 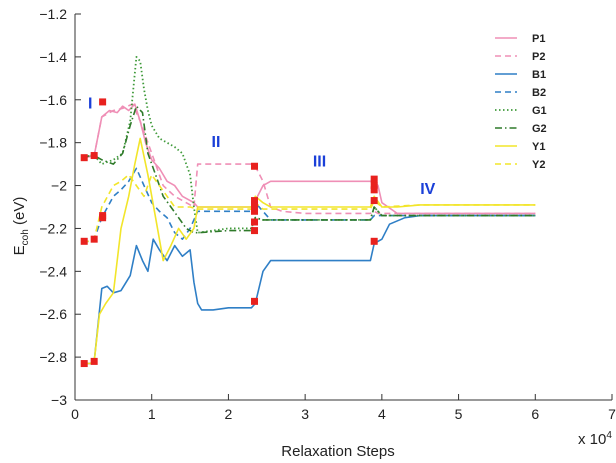 What do you see at coordinates (427, 189) in the screenshot?
I see `region-label: IV` at bounding box center [427, 189].